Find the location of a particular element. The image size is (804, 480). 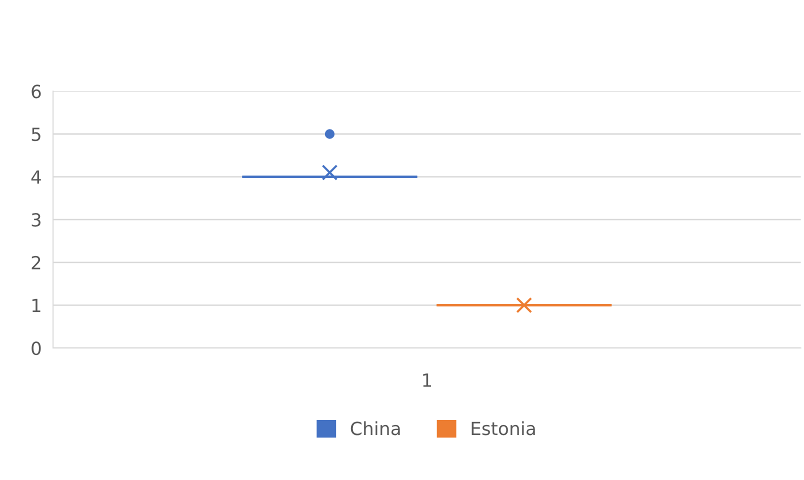

legend-label: China is located at coordinates (375, 428).